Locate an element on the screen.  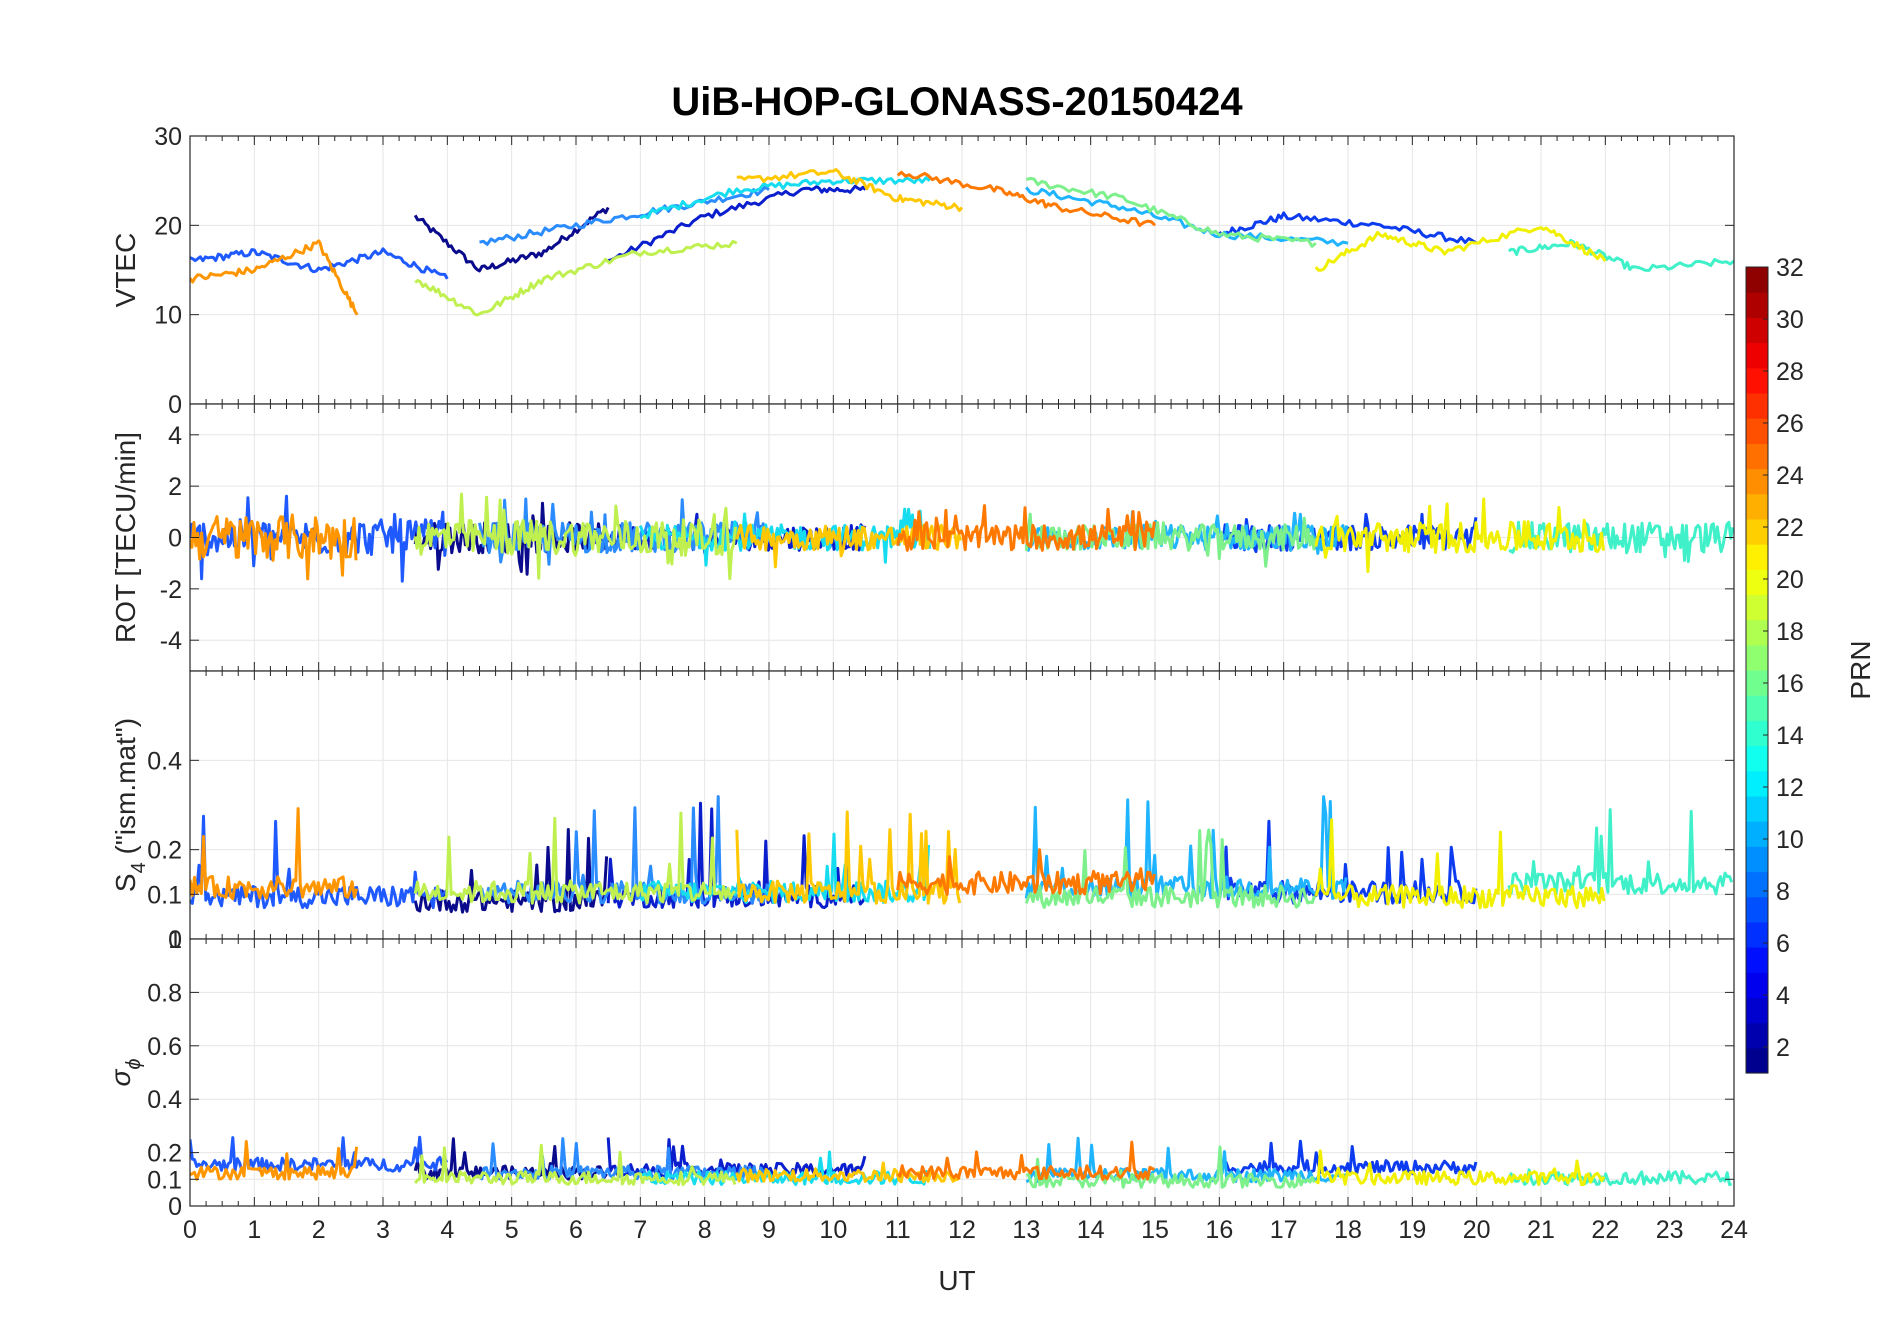
y-tick-label: 0.8 is located at coordinates (164, 993).